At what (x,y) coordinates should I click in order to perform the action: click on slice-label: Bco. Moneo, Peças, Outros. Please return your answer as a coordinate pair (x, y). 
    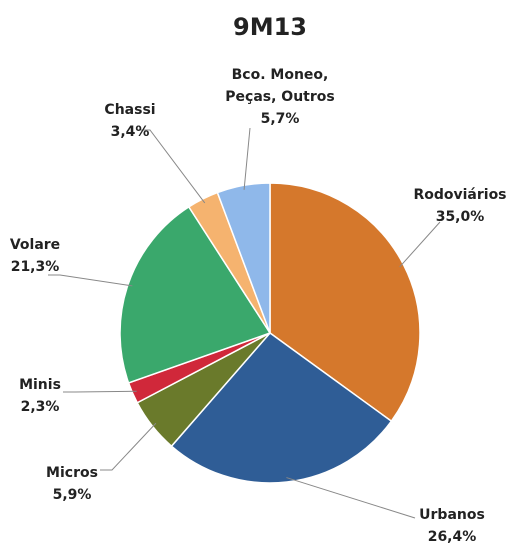
    Looking at the image, I should click on (279, 86).